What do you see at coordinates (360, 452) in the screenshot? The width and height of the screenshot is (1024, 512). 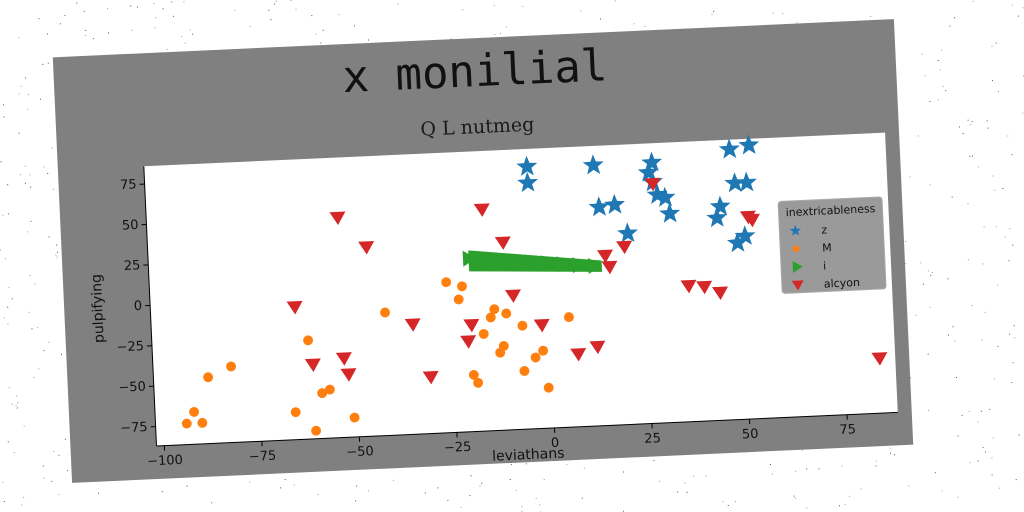 I see `x-tick-label: −50` at bounding box center [360, 452].